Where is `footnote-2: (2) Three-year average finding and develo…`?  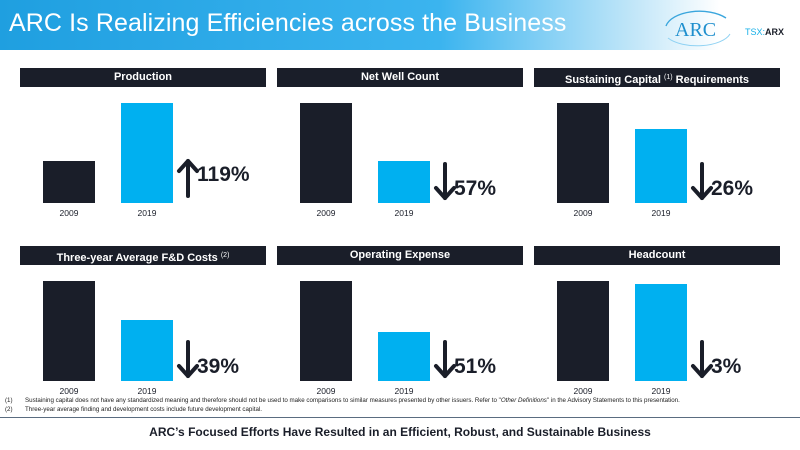
footnote-2: (2) Three-year average finding and develo… is located at coordinates (133, 409).